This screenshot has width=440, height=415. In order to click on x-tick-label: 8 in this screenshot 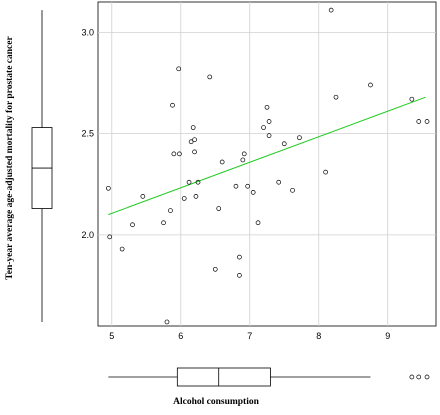, I will do `click(318, 336)`.